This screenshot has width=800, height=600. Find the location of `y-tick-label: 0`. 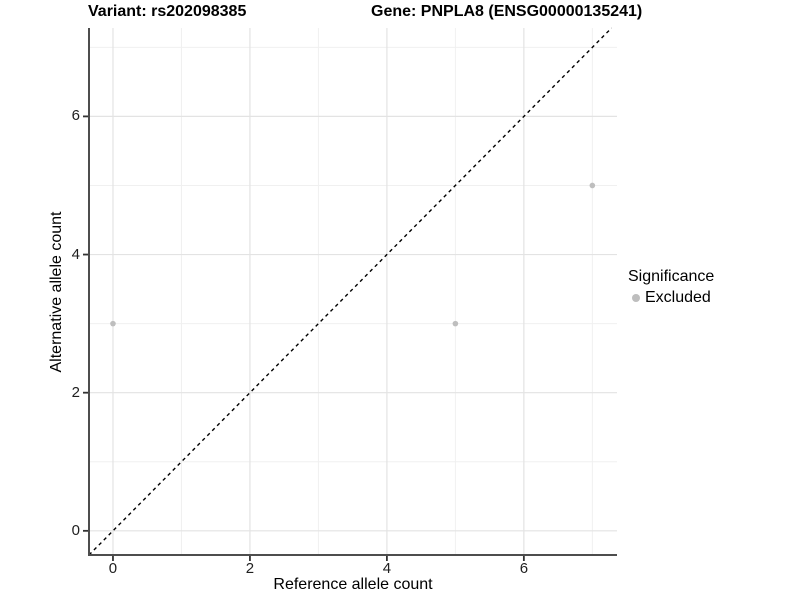

y-tick-label: 0 is located at coordinates (75, 530).